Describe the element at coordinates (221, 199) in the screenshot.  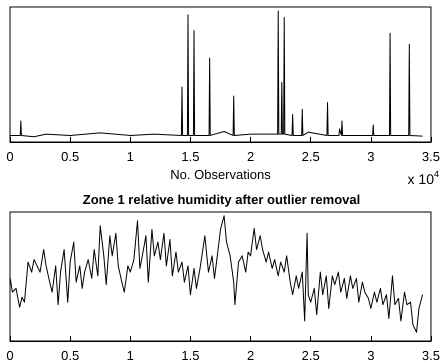
I see `chart-title: Zone 1 relative humidity after outlier removal` at that location.